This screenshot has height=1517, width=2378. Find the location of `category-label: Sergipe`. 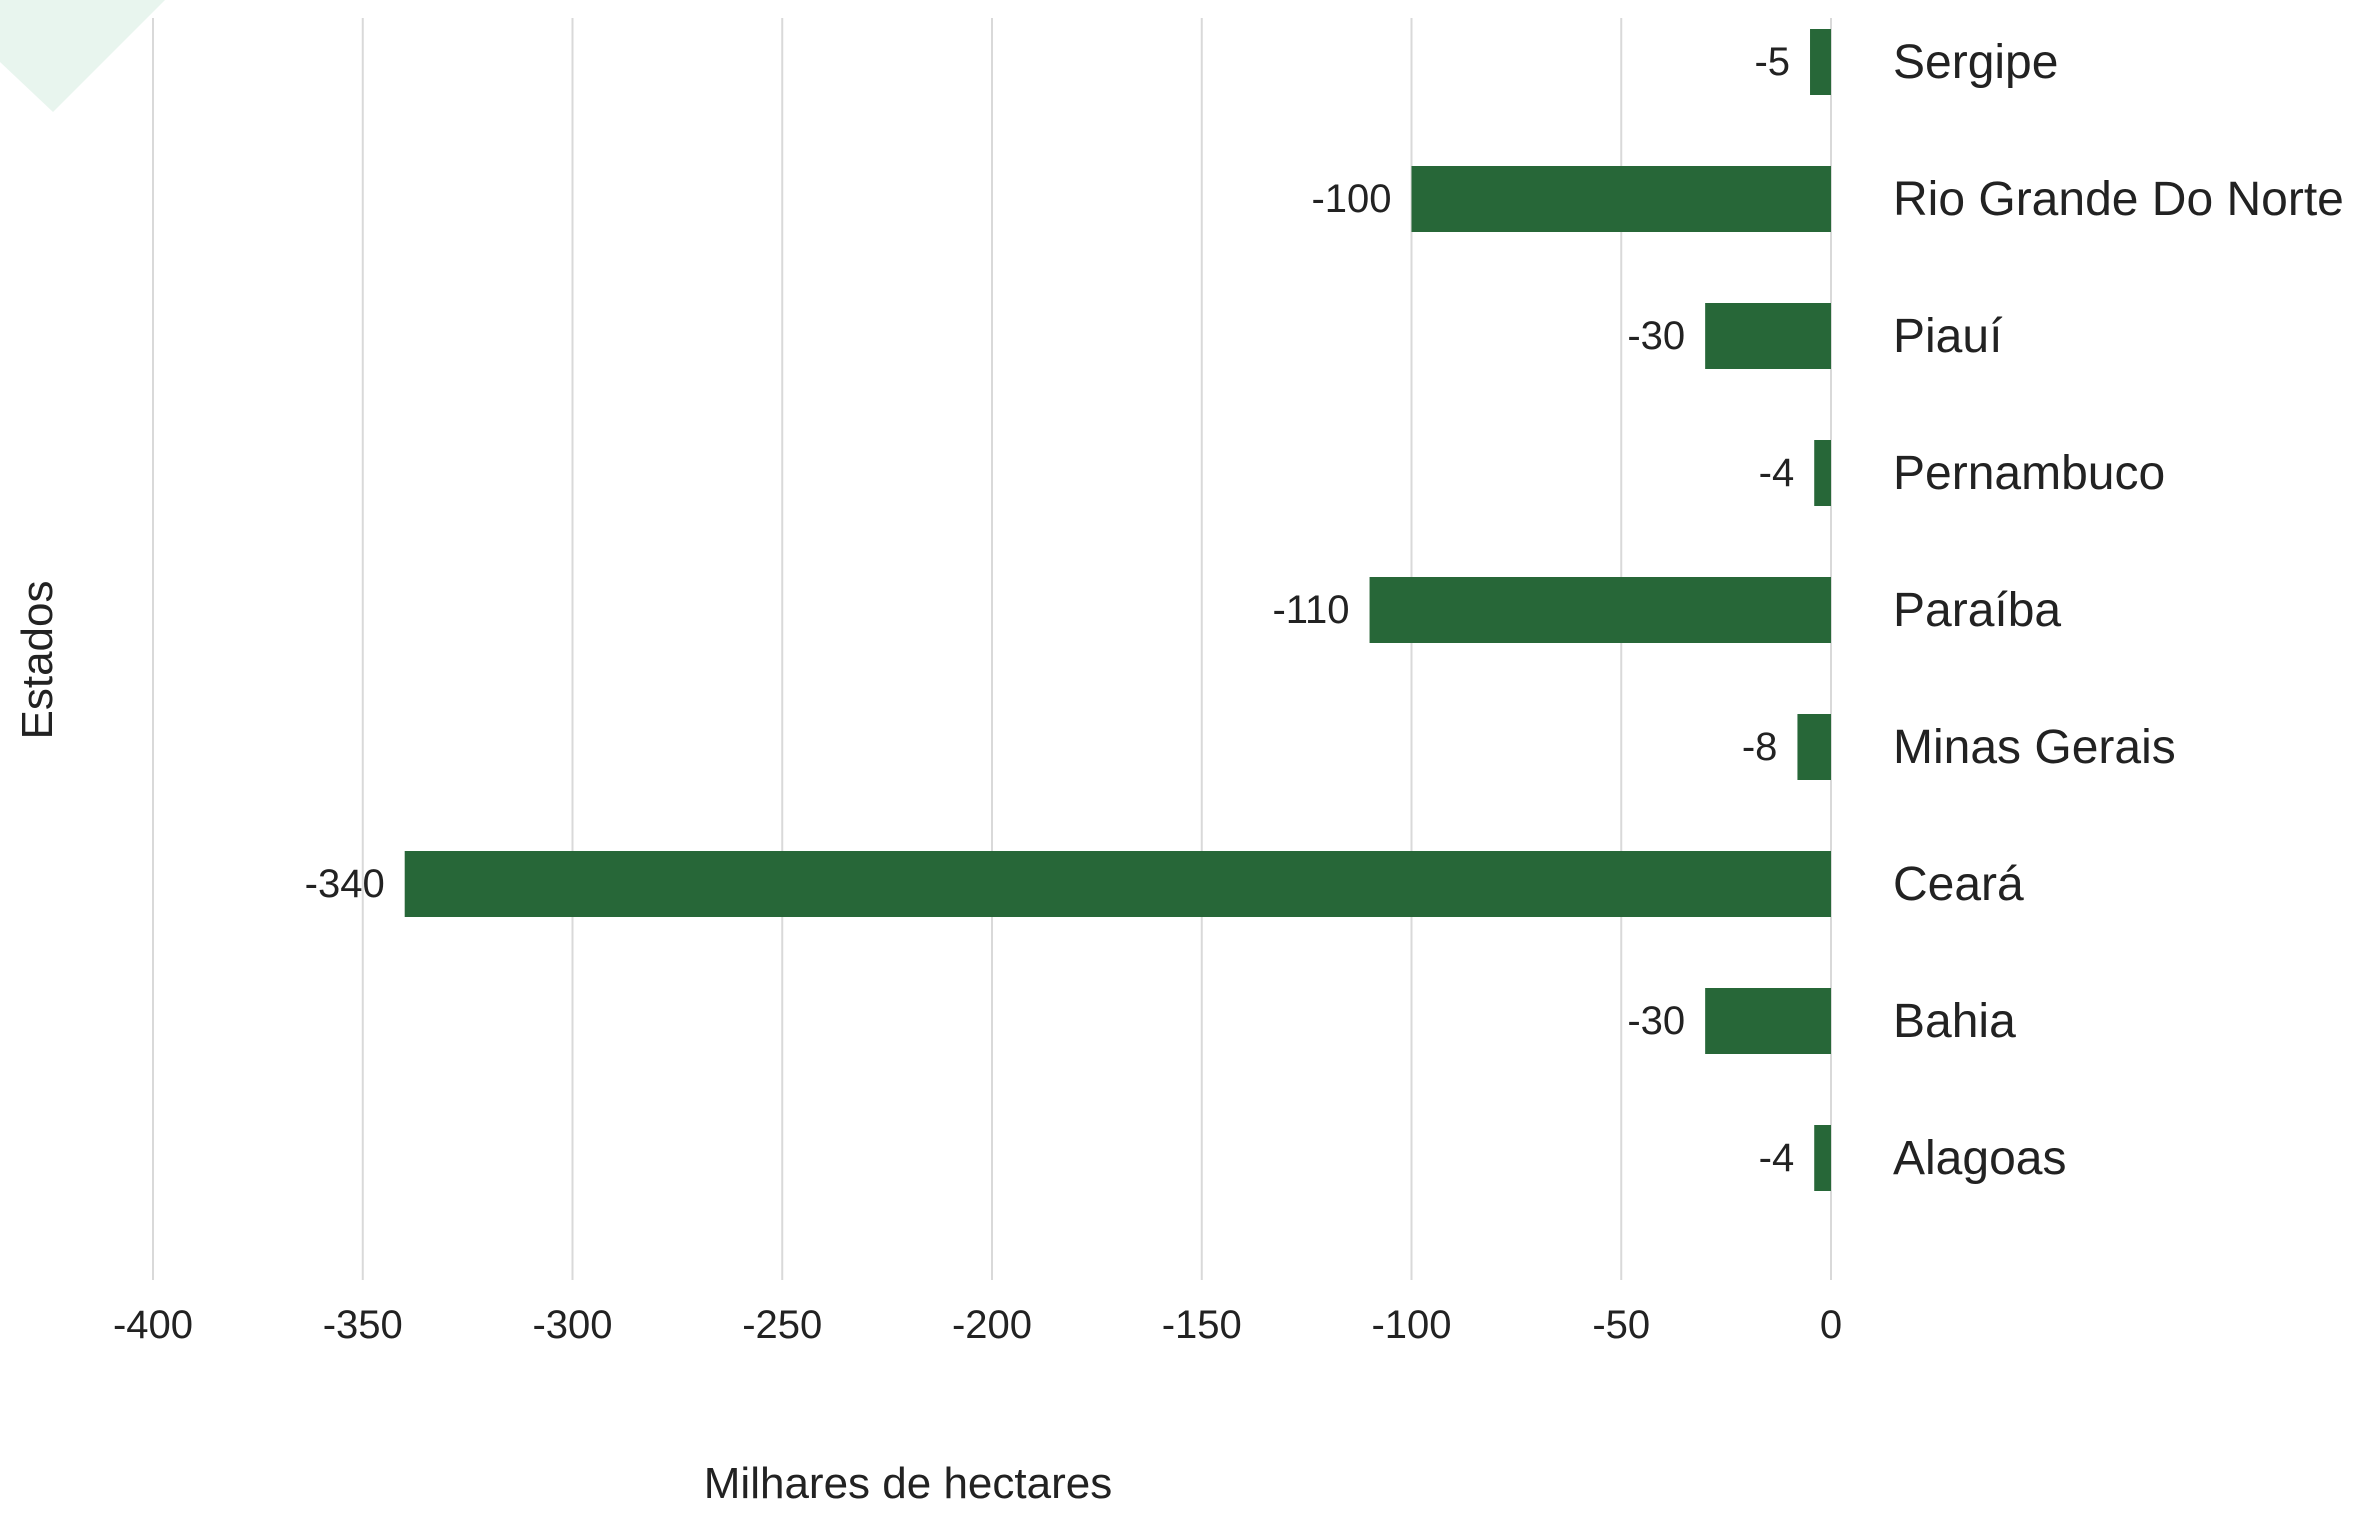

category-label: Sergipe is located at coordinates (1975, 62).